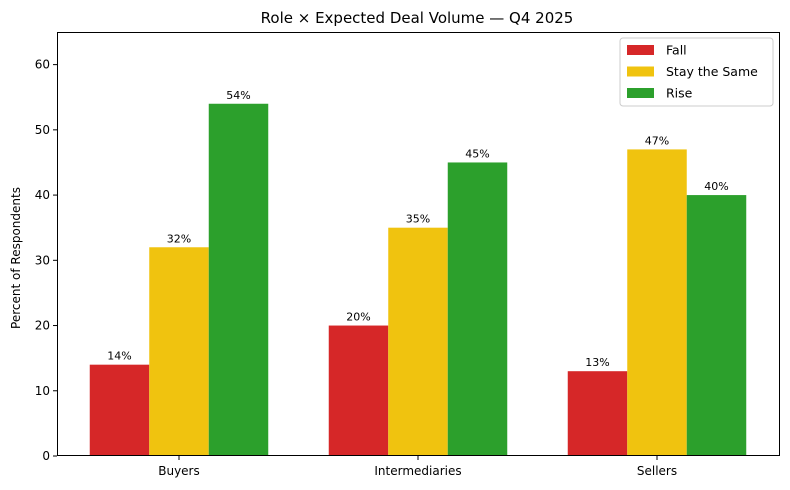 The image size is (790, 490). What do you see at coordinates (42, 326) in the screenshot?
I see `y-tick-label: 20` at bounding box center [42, 326].